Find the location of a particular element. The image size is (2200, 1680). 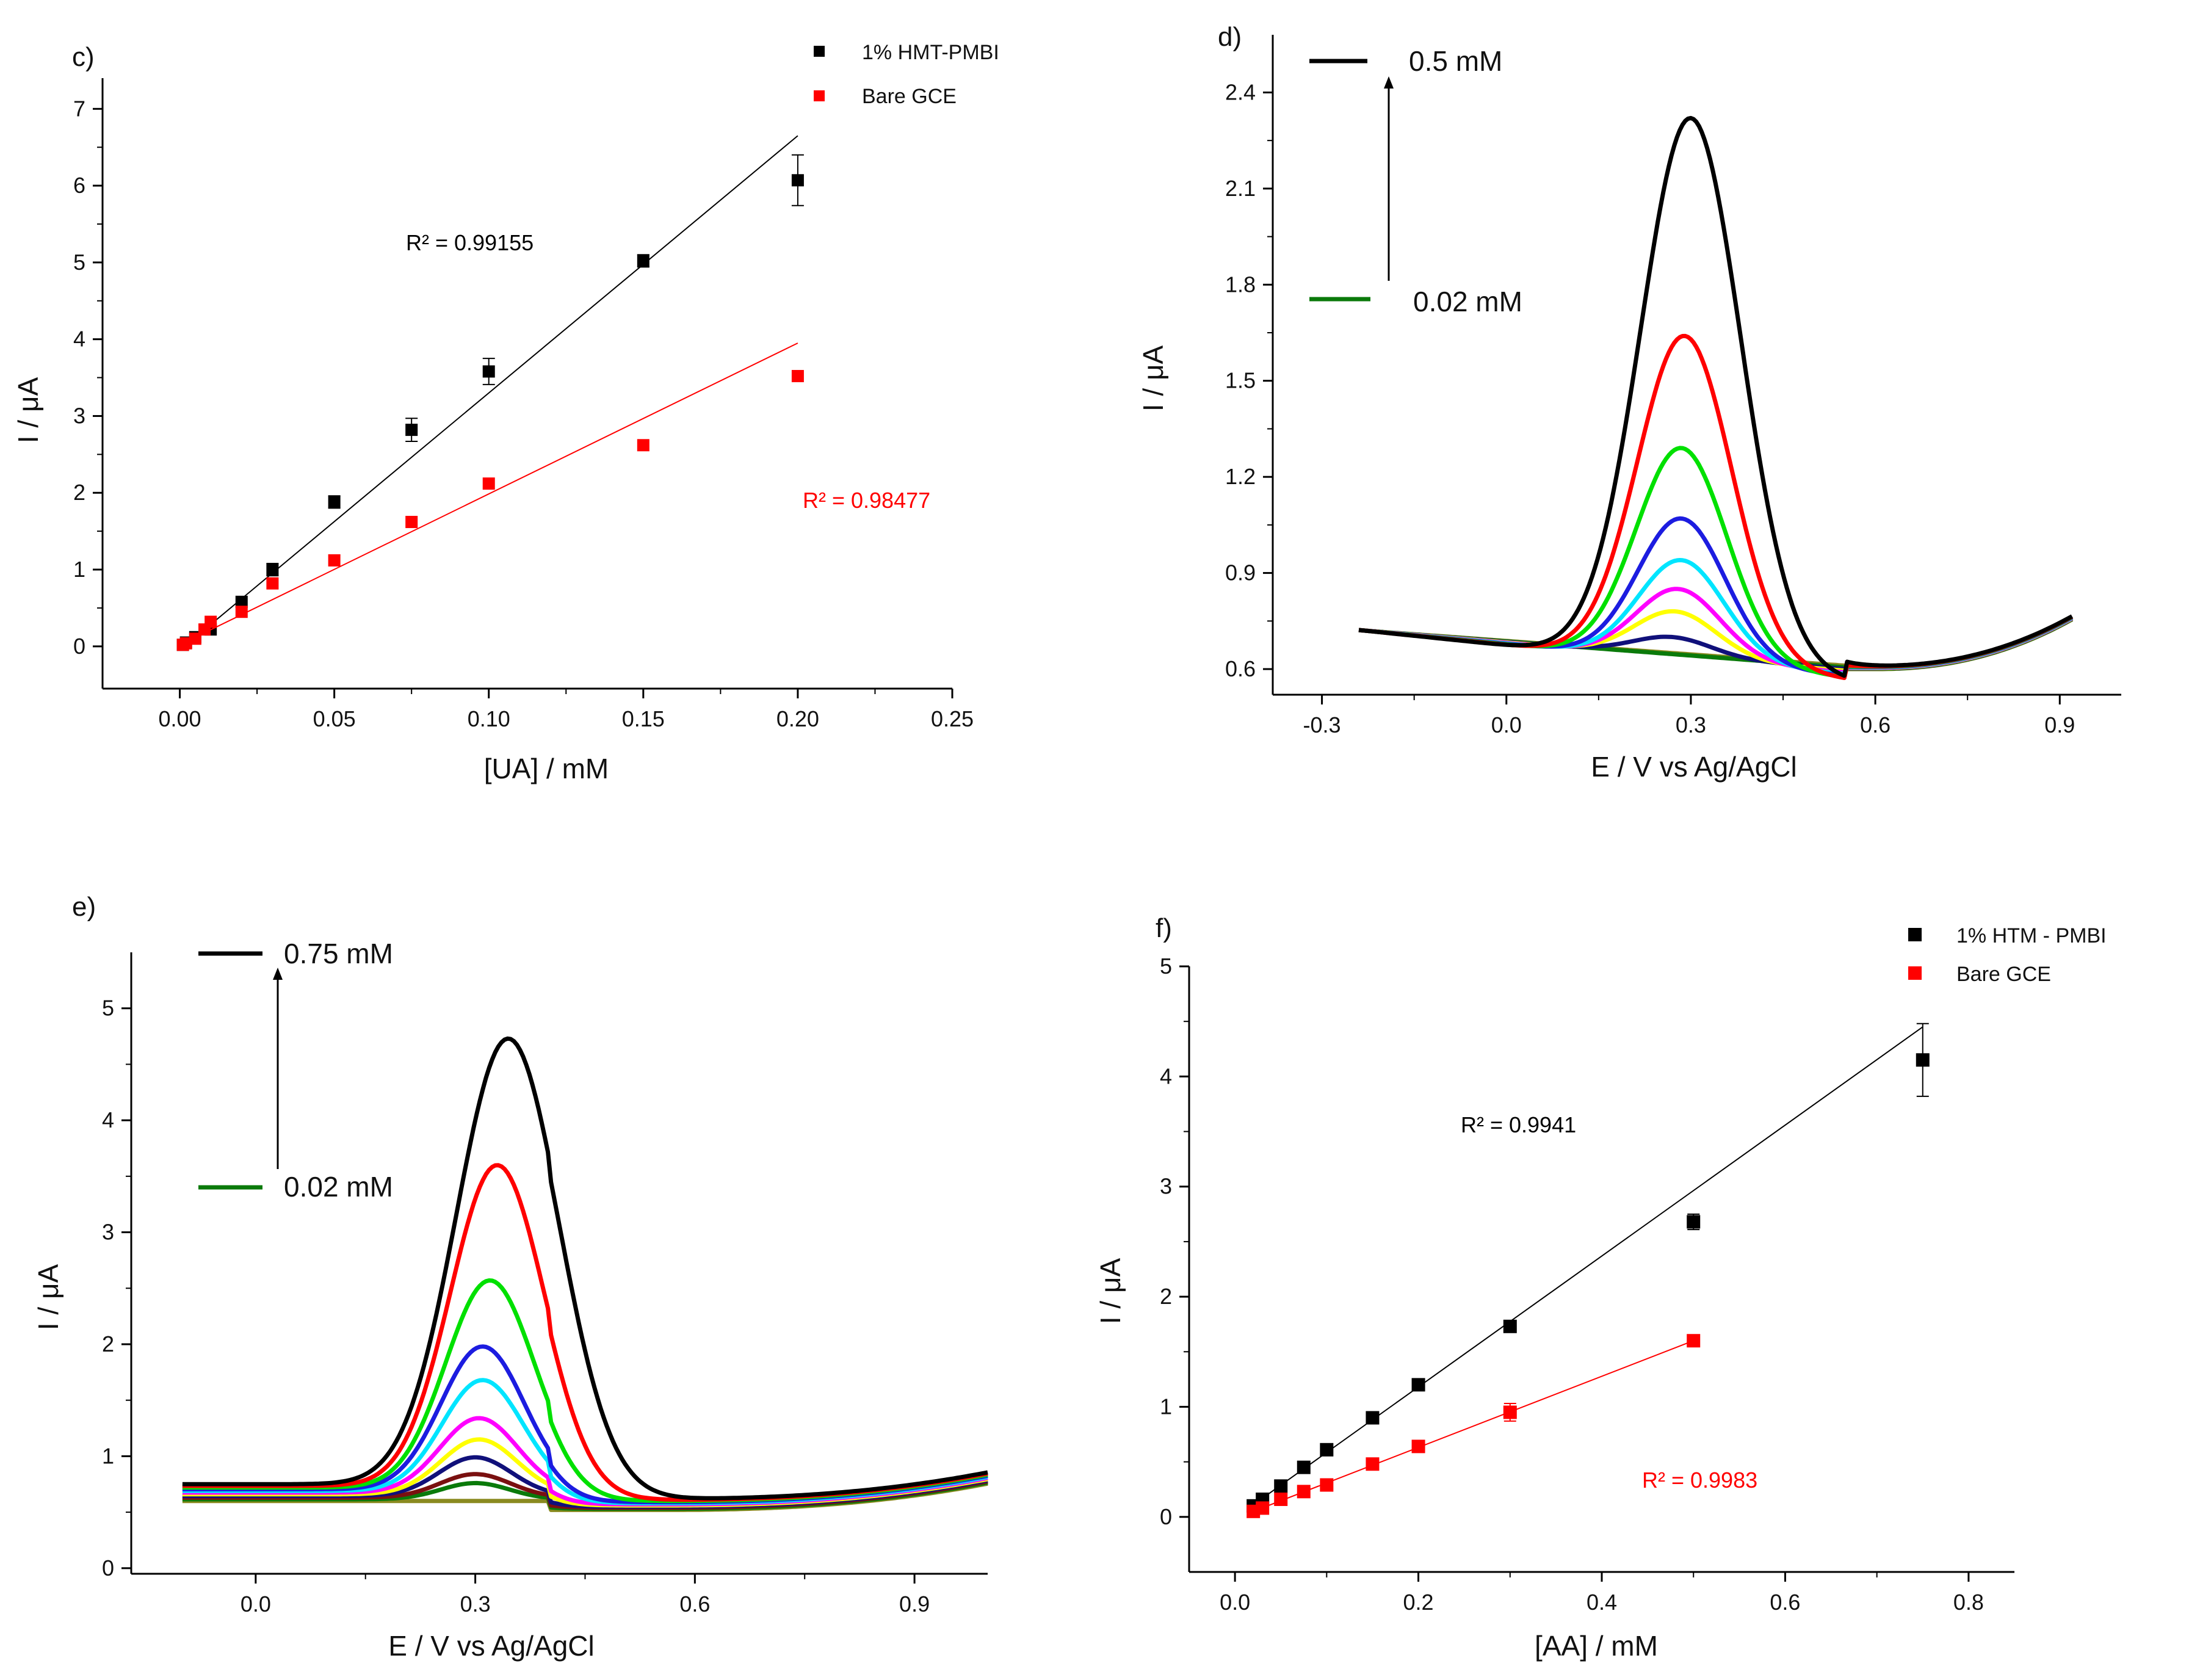

panel-c-legend-marker-hmt is located at coordinates (820, 51).